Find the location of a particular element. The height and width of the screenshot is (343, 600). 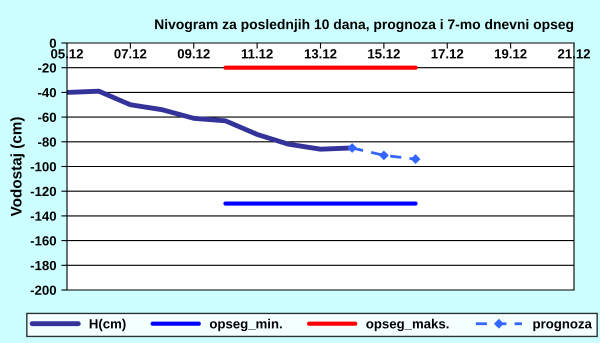

legend-label: opseg_min. is located at coordinates (246, 325).